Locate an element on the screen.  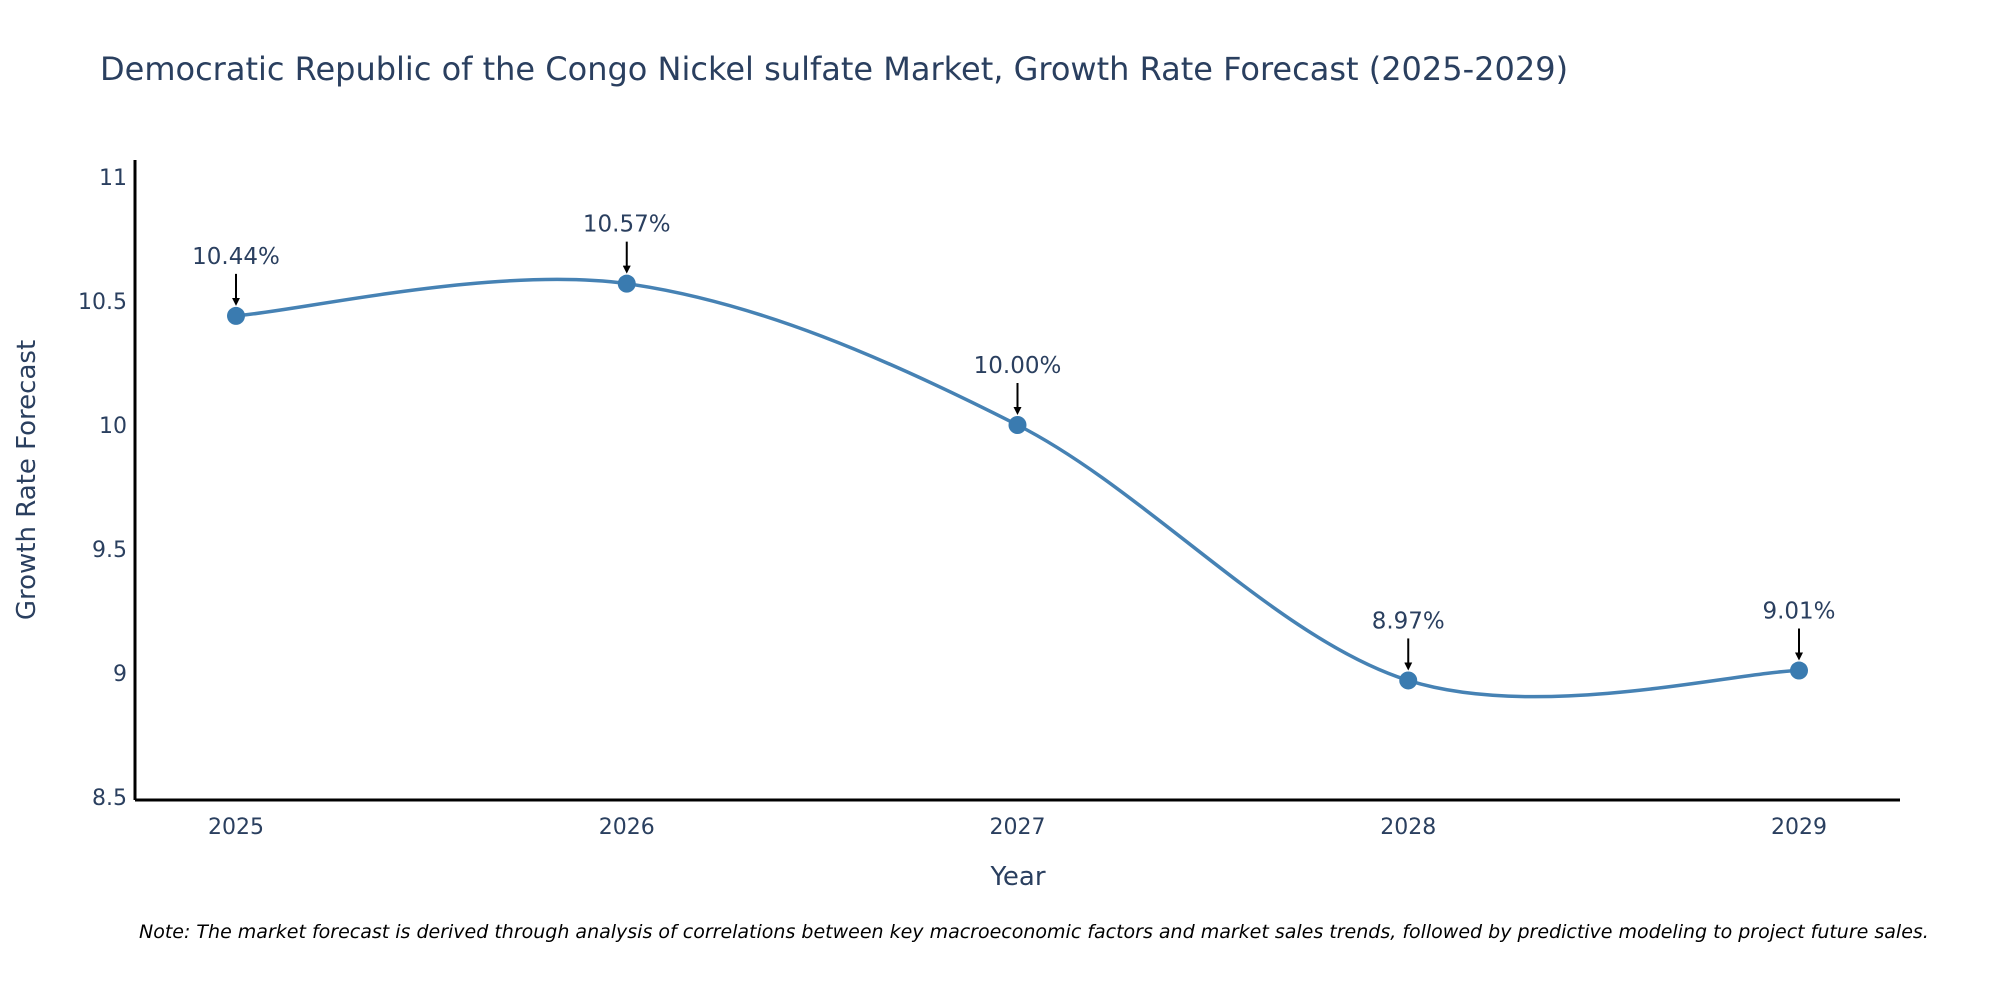
data-point-2025 is located at coordinates (236, 315).